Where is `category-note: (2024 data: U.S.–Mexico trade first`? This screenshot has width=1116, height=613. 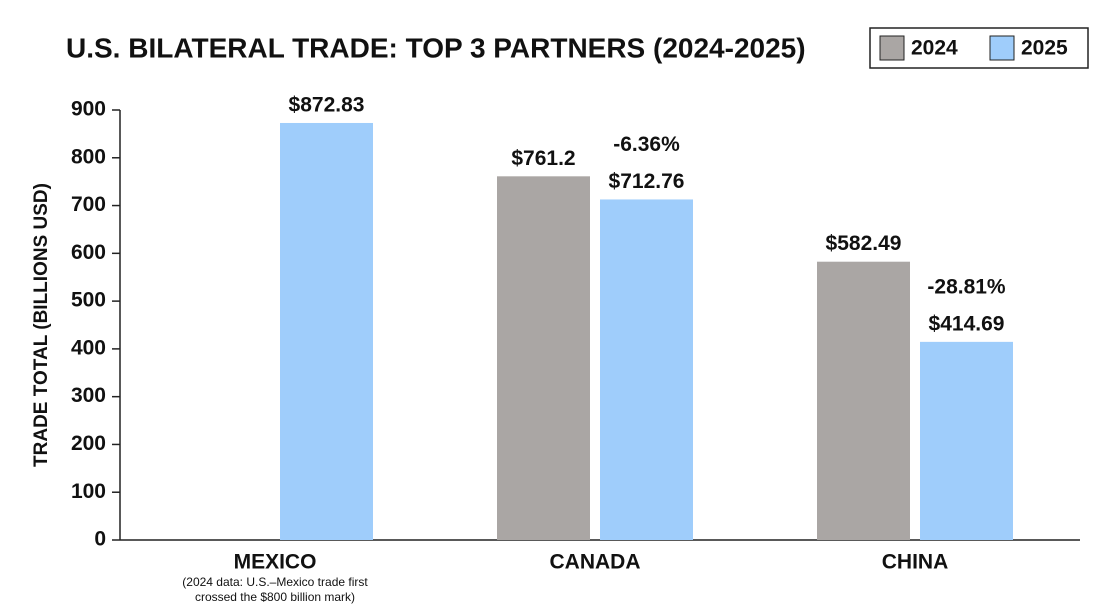 category-note: (2024 data: U.S.–Mexico trade first is located at coordinates (275, 582).